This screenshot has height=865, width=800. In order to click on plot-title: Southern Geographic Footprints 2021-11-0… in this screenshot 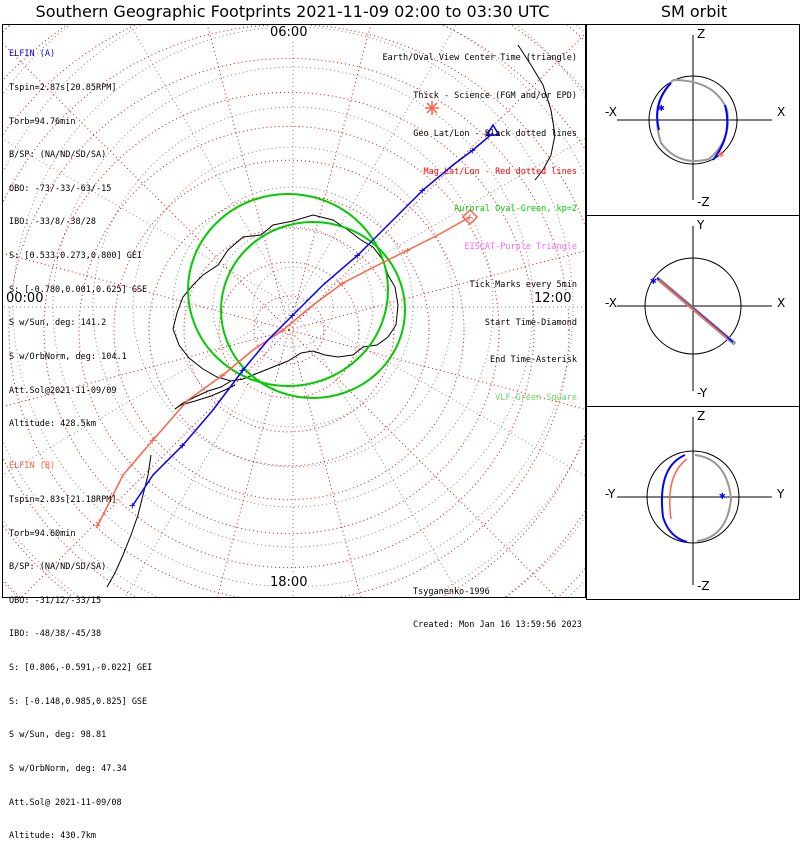, I will do `click(292, 11)`.